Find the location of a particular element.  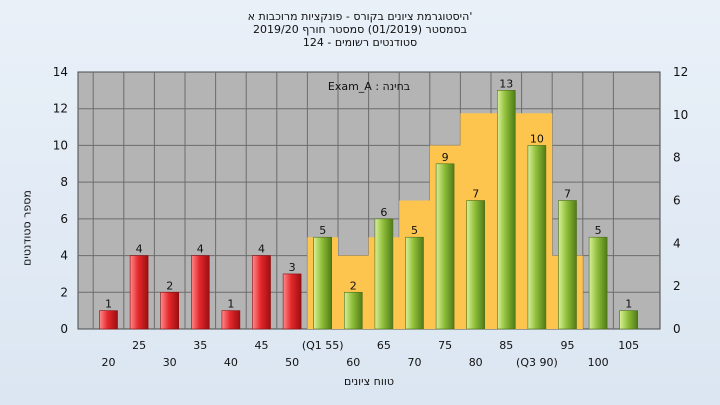

y-tick-label: 8 is located at coordinates (64, 182).